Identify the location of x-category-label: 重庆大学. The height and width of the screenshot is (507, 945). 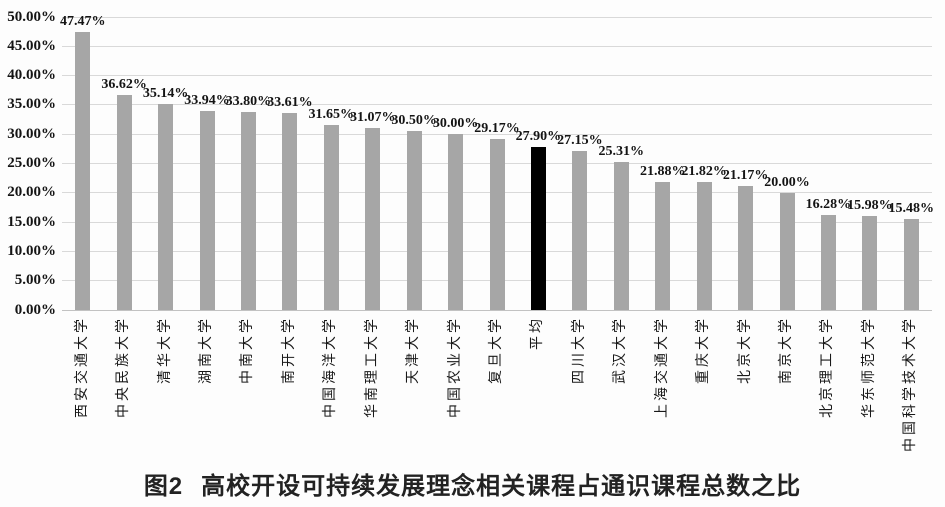
(704, 350).